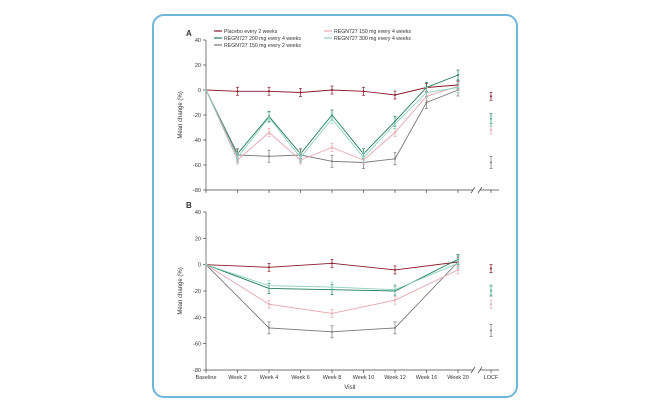 The height and width of the screenshot is (412, 672). What do you see at coordinates (189, 205) in the screenshot?
I see `panel-label: B` at bounding box center [189, 205].